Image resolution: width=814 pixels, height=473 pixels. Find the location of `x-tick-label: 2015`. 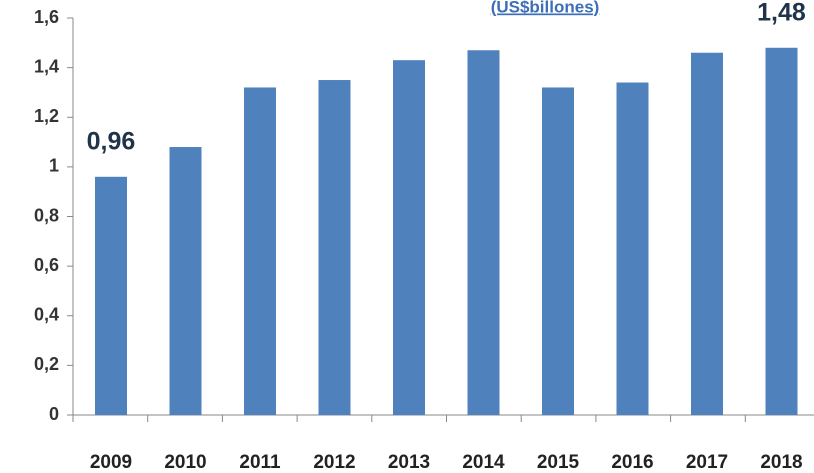

x-tick-label: 2015 is located at coordinates (558, 462).